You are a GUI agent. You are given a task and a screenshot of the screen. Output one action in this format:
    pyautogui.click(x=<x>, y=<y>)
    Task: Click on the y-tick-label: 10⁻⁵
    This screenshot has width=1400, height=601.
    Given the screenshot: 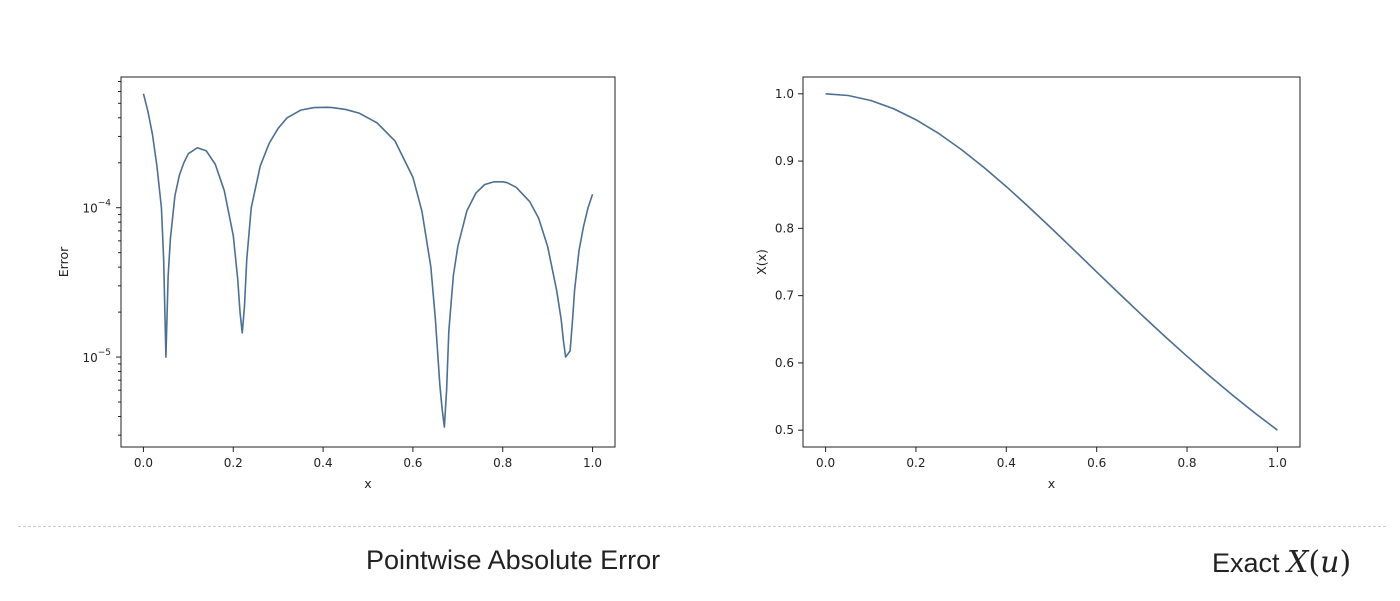 What is the action you would take?
    pyautogui.click(x=96, y=356)
    